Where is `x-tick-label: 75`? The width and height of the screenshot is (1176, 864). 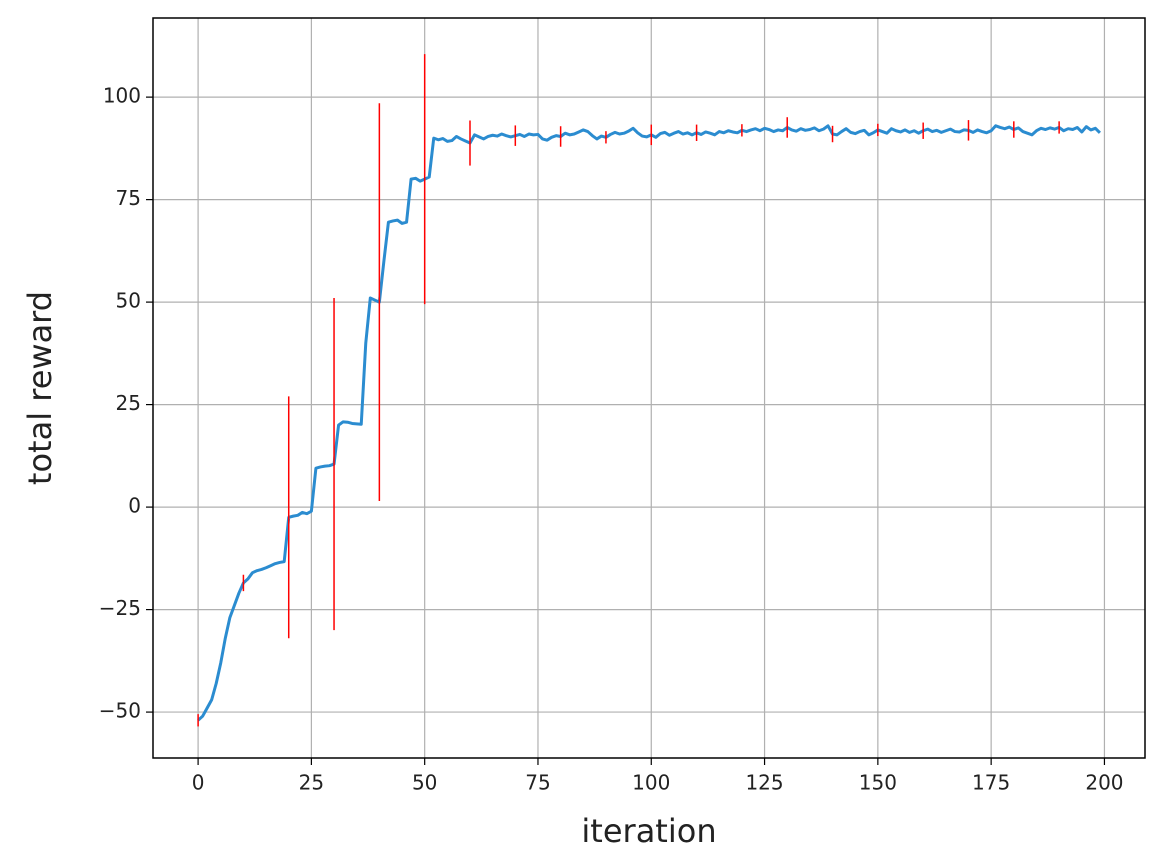
x-tick-label: 75 is located at coordinates (537, 783).